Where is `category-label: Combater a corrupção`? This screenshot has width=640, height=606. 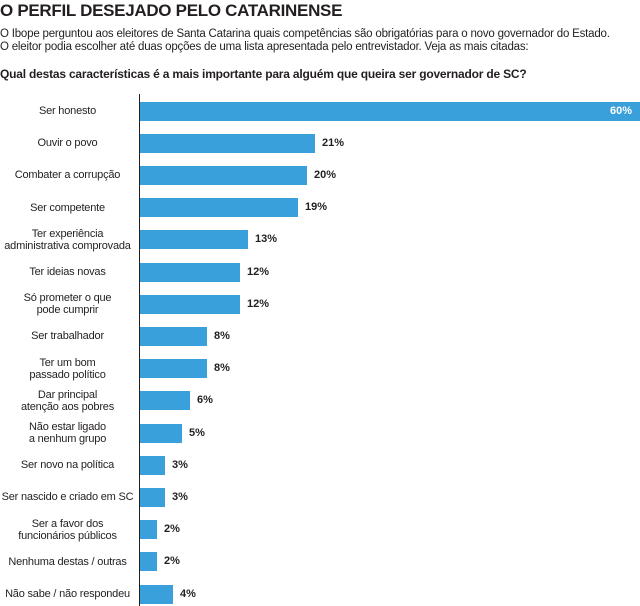
category-label: Combater a corrupção is located at coordinates (67, 175).